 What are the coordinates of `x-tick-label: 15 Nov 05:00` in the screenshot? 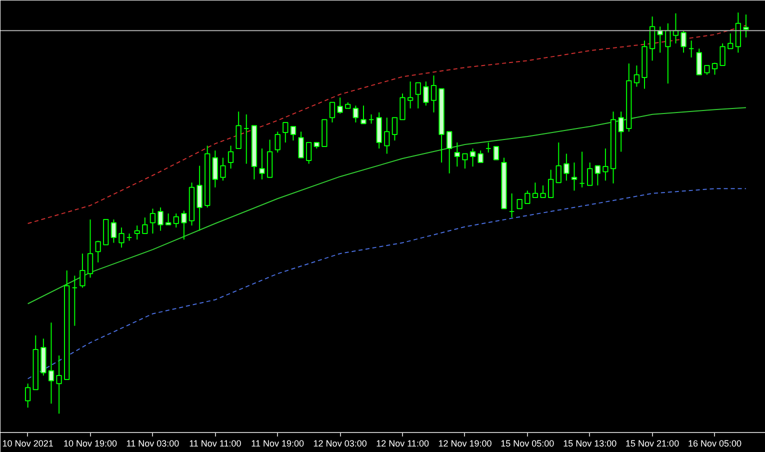 It's located at (527, 443).